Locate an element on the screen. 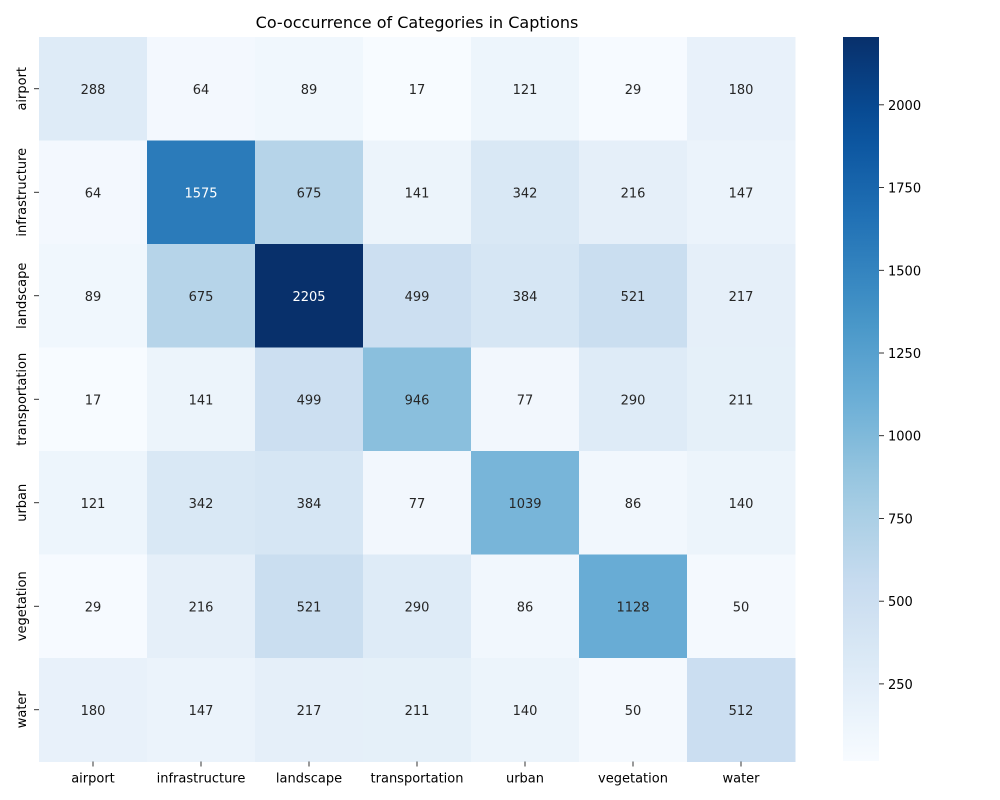 This screenshot has height=800, width=1000. cell-value-label: 211 is located at coordinates (417, 711).